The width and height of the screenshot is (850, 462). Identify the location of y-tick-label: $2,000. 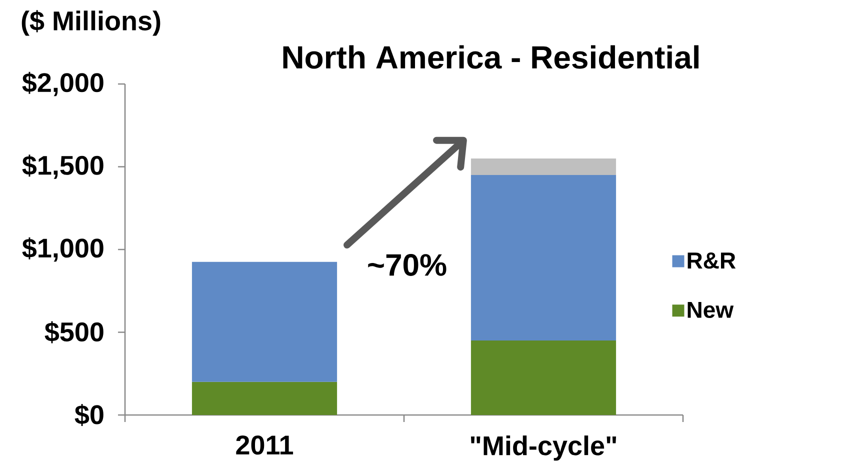
(63, 84).